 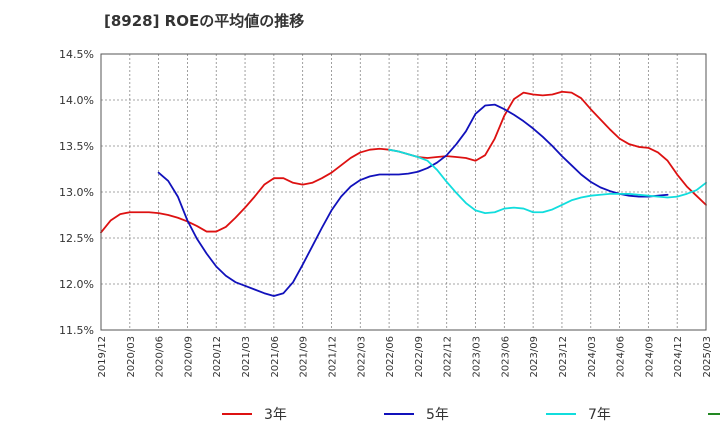 What do you see at coordinates (416, 415) in the screenshot?
I see `legend-item-5年: 5年` at bounding box center [416, 415].